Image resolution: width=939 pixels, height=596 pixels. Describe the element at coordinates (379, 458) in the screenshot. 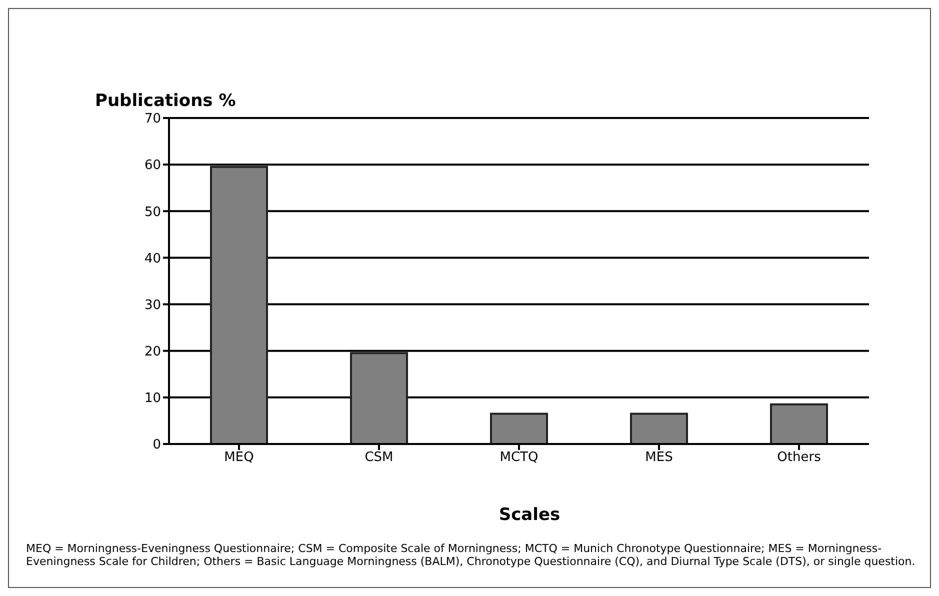

I see `x-tick-label: CSM` at that location.